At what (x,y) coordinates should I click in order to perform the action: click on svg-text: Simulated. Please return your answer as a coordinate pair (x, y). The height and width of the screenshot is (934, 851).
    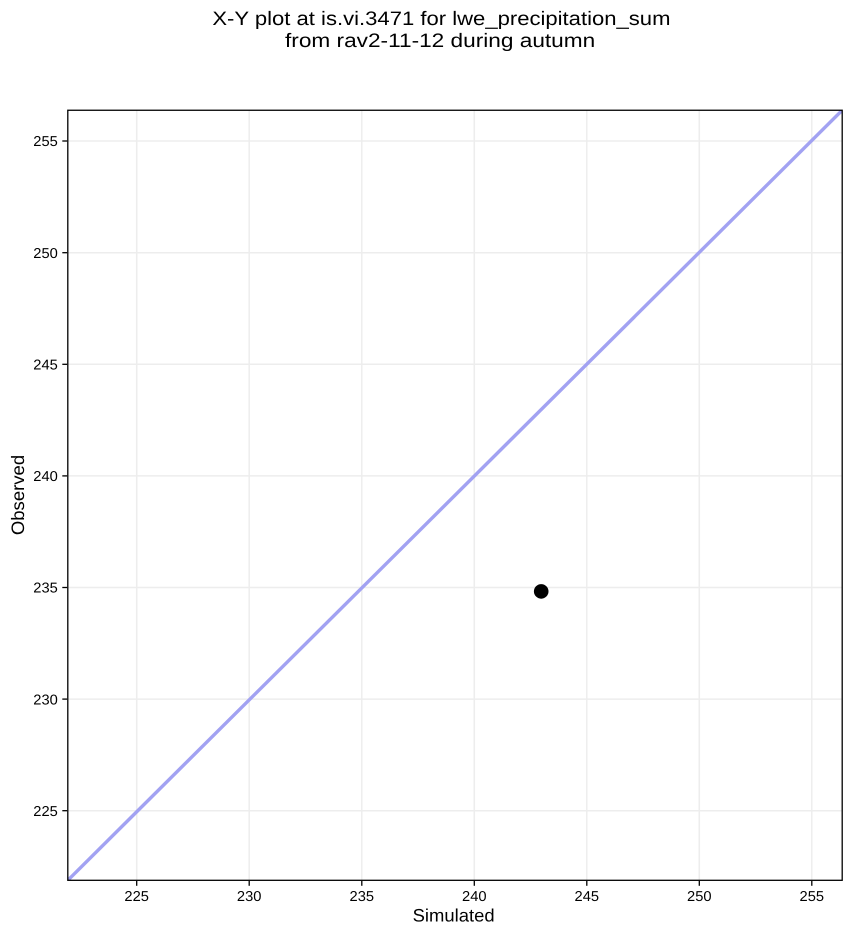
    Looking at the image, I should click on (454, 916).